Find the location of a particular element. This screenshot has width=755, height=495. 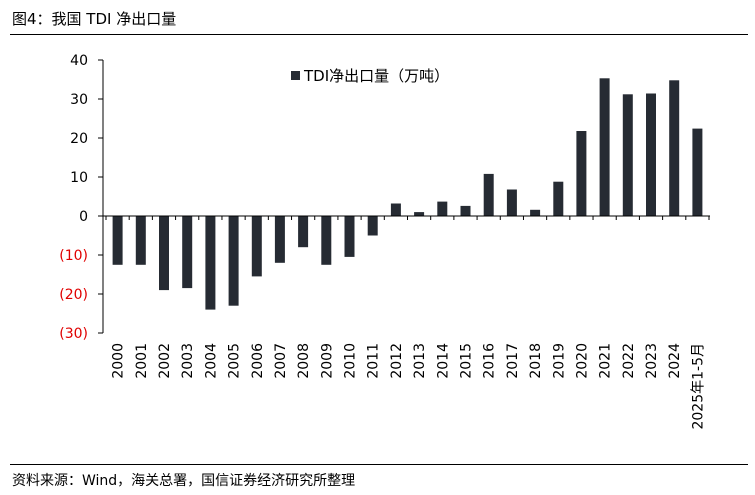

bar-2017 is located at coordinates (511, 202).